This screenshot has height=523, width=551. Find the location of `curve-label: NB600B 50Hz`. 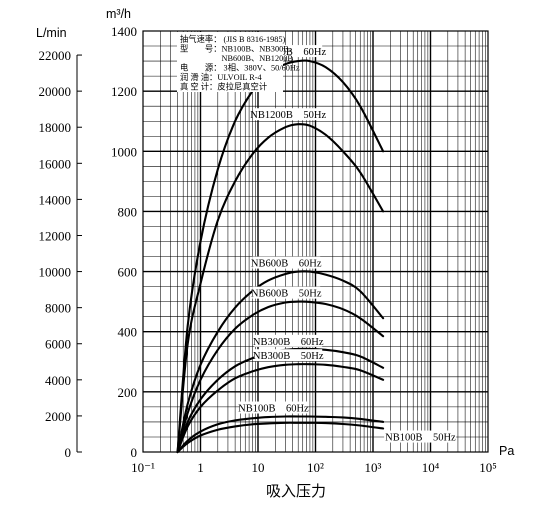

curve-label: NB600B 50Hz is located at coordinates (286, 294).